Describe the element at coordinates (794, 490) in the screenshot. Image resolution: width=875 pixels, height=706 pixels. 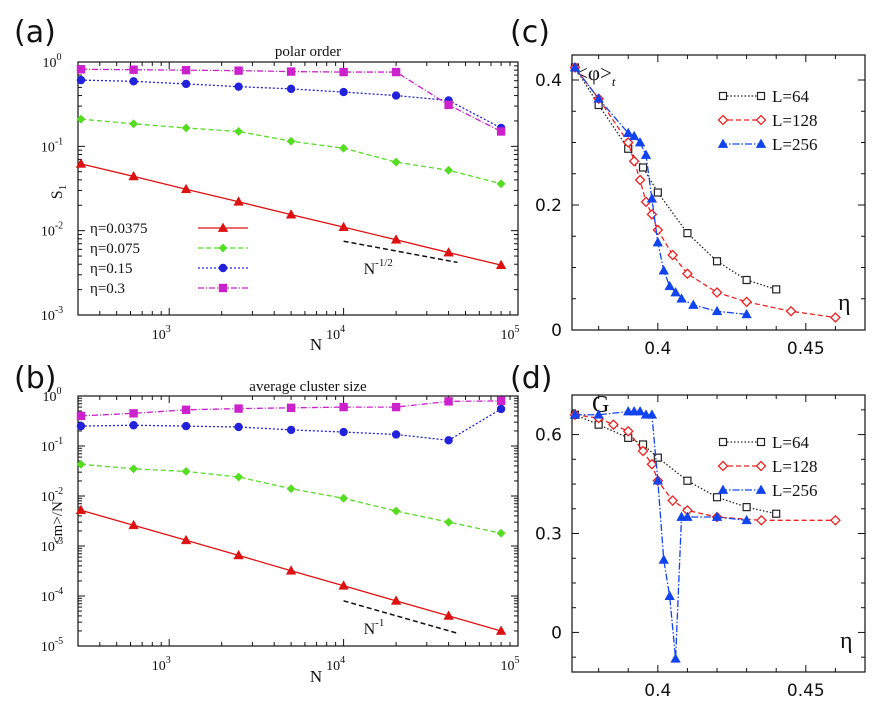
I see `legend-label: L=256` at that location.